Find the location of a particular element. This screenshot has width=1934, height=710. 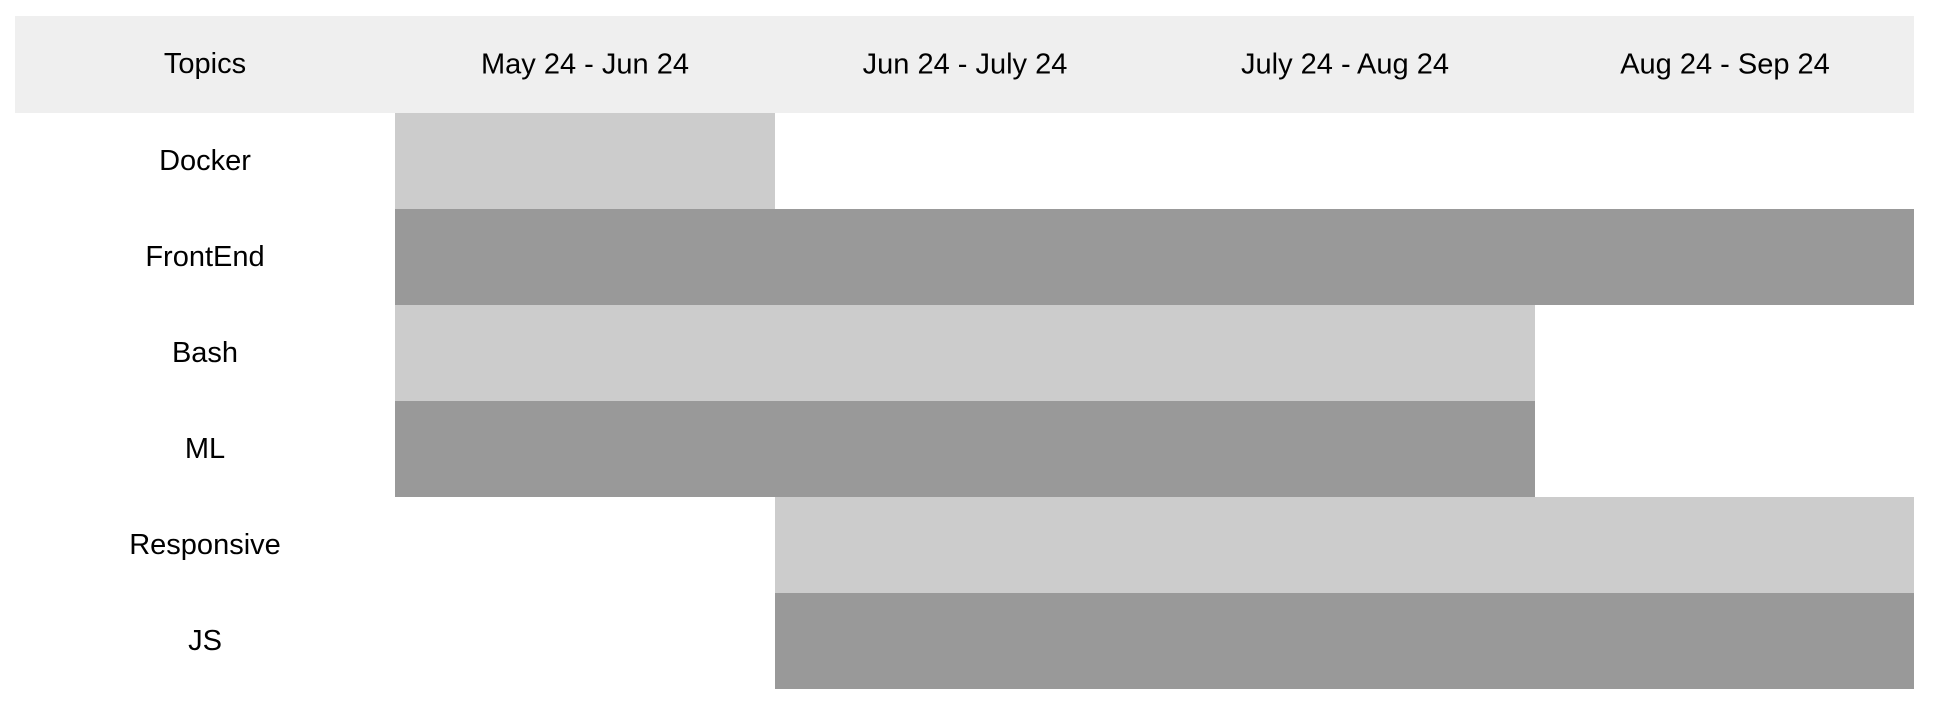

period-header-2: Jun 24 - July 24 is located at coordinates (965, 65).